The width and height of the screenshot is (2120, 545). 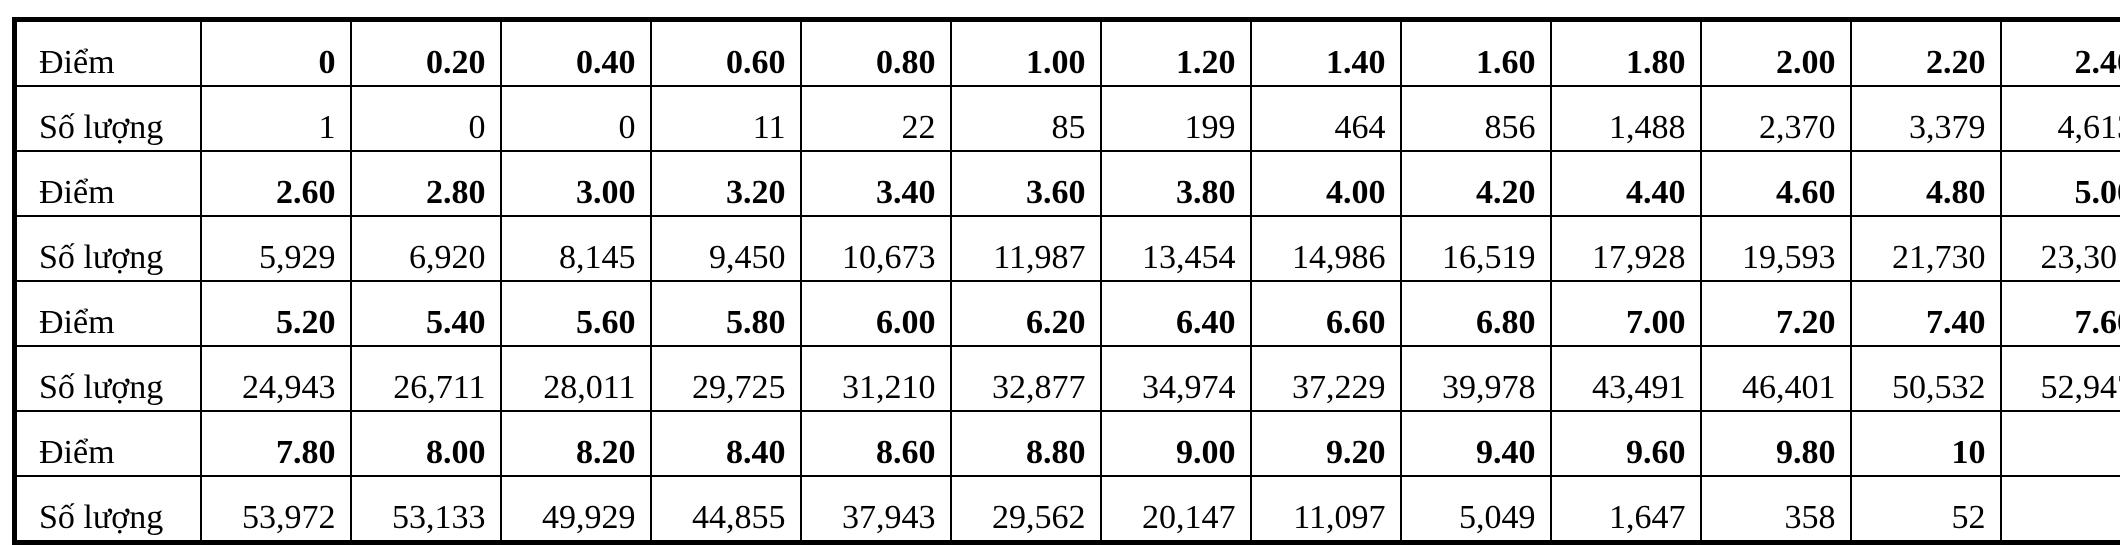 I want to click on count-cell: 53,972, so click(x=276, y=509).